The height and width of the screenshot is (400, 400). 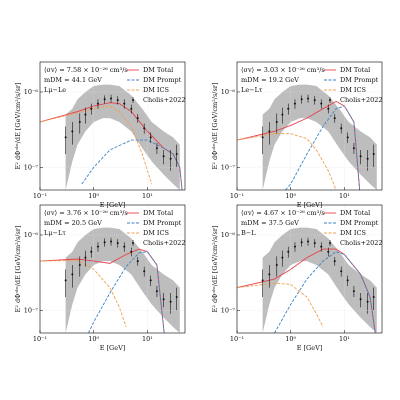 I want to click on annotation: Lμ−Le, so click(x=55, y=90).